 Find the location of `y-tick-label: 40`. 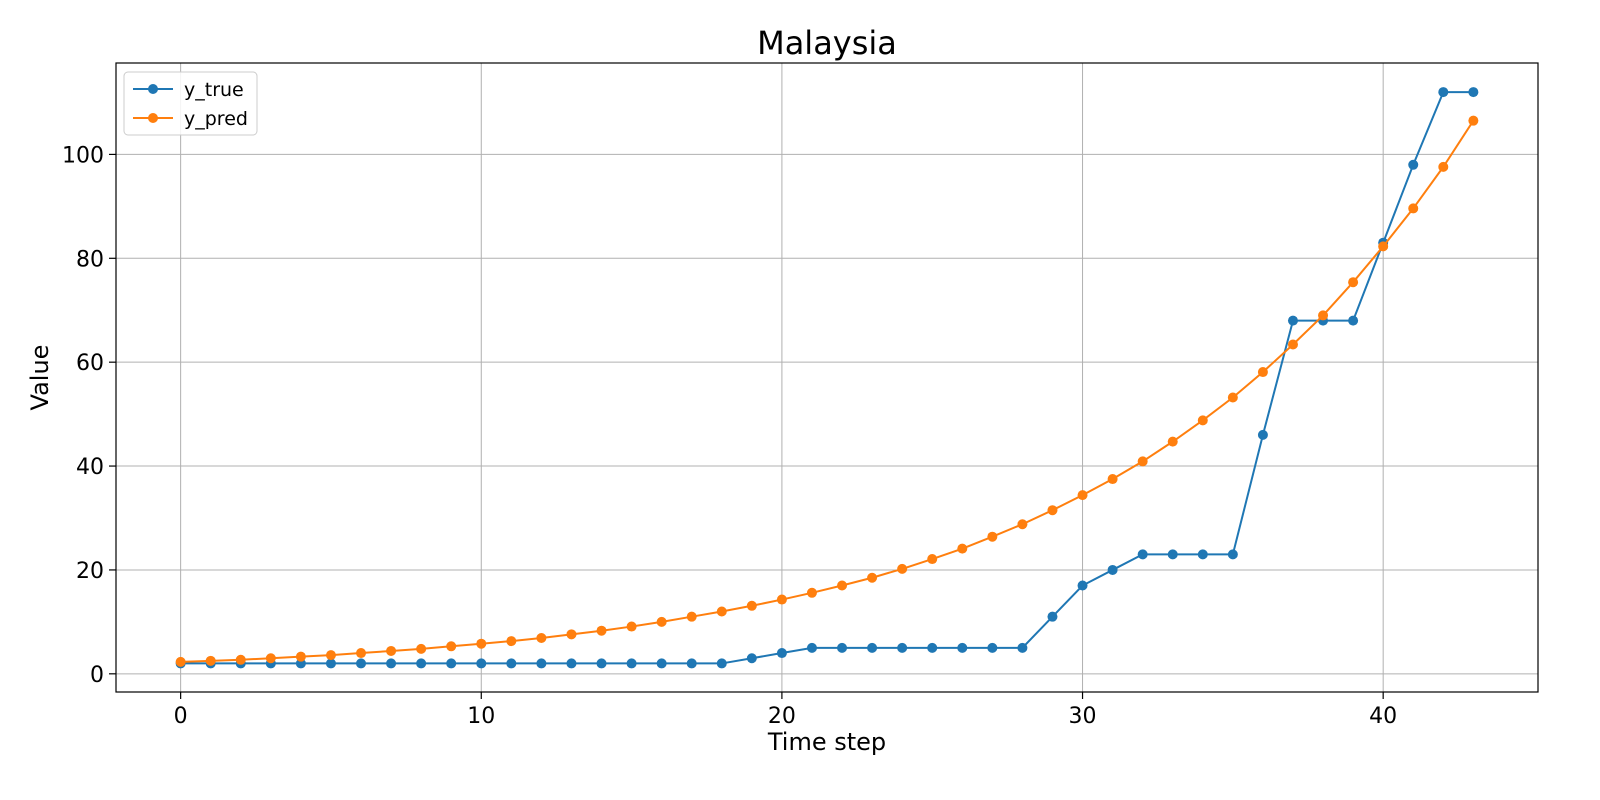

y-tick-label: 40 is located at coordinates (90, 467).